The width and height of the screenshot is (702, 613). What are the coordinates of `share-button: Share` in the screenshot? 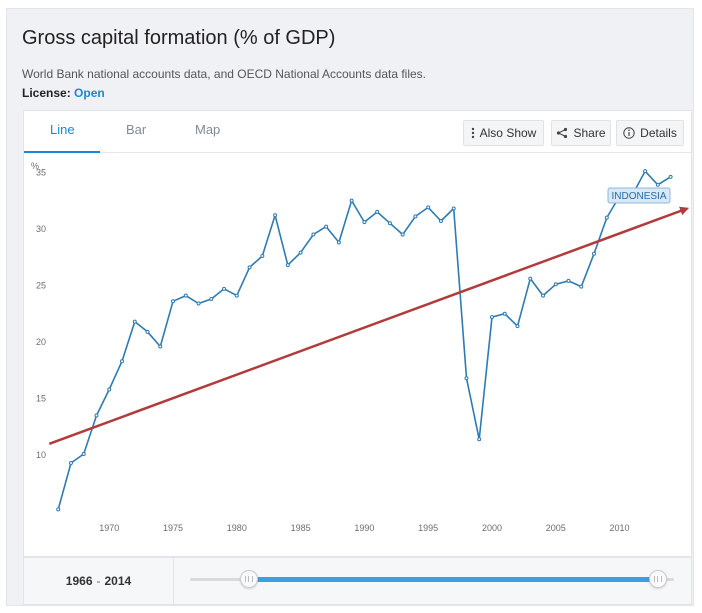 It's located at (581, 133).